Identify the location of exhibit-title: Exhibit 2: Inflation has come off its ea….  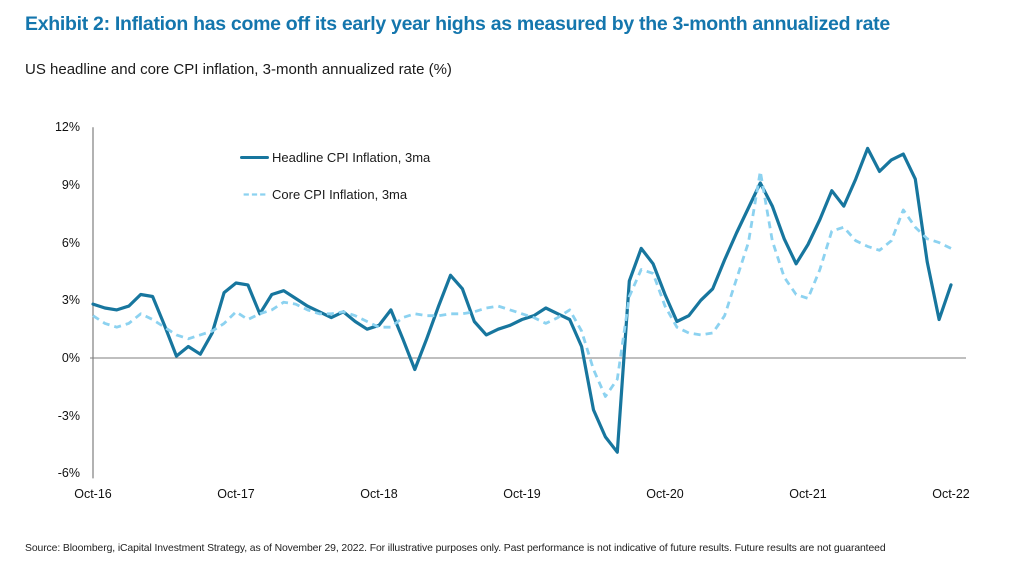
(457, 24).